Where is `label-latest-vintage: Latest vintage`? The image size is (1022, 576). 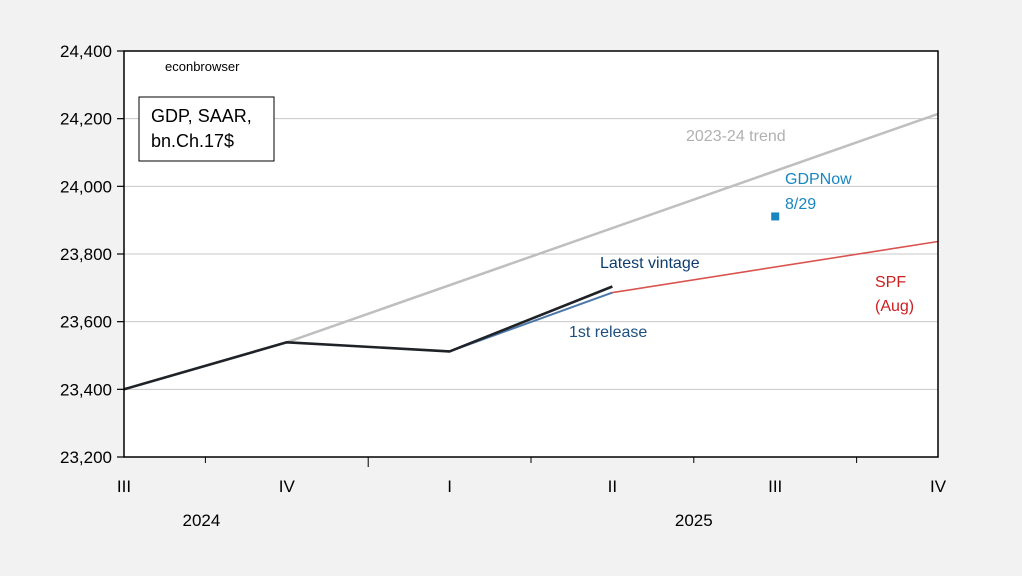
label-latest-vintage: Latest vintage is located at coordinates (650, 263).